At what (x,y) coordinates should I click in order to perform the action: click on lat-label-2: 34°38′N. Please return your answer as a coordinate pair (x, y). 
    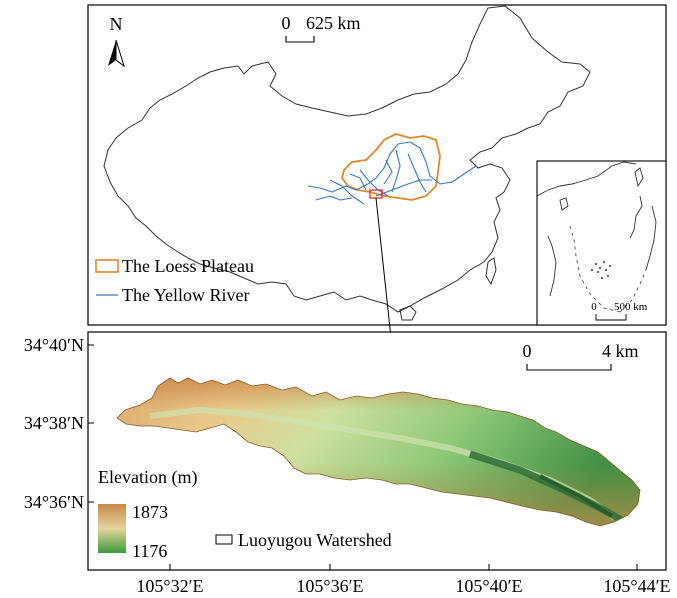
    Looking at the image, I should click on (54, 423).